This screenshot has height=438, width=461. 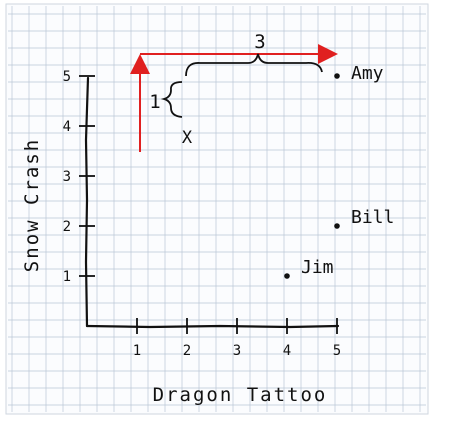 What do you see at coordinates (32, 205) in the screenshot?
I see `y-axis-label: Snow Crash` at bounding box center [32, 205].